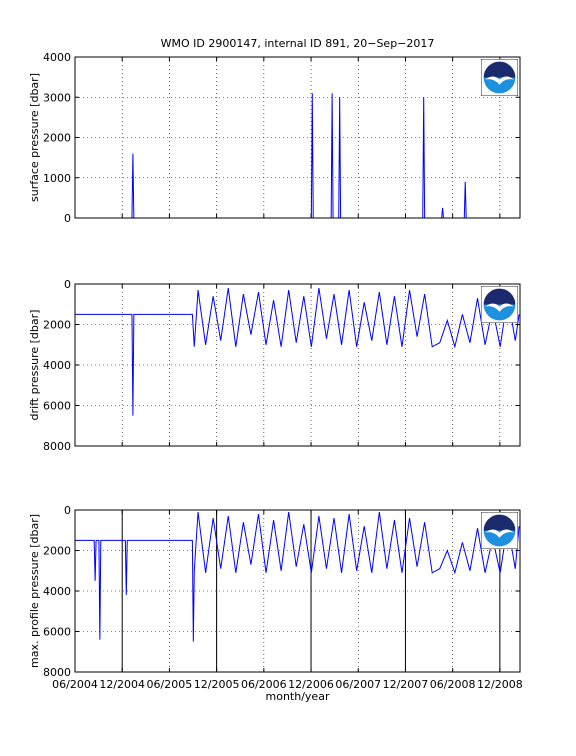  I want to click on x-tick-label: 06/2005, so click(170, 684).